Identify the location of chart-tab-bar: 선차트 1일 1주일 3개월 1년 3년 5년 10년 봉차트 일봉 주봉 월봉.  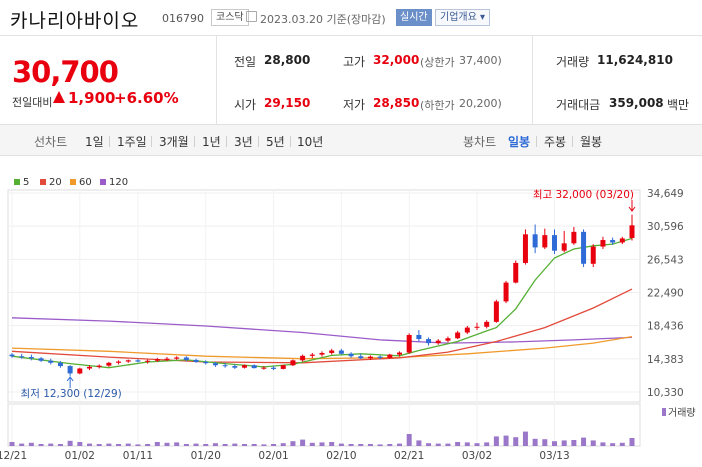
(351, 140).